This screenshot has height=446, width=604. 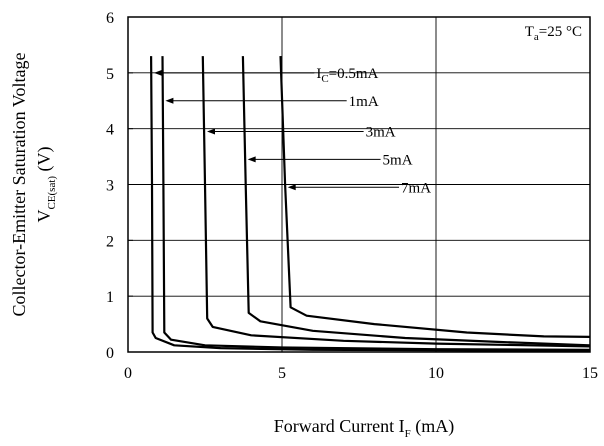 What do you see at coordinates (110, 186) in the screenshot?
I see `y-tick-label: 3` at bounding box center [110, 186].